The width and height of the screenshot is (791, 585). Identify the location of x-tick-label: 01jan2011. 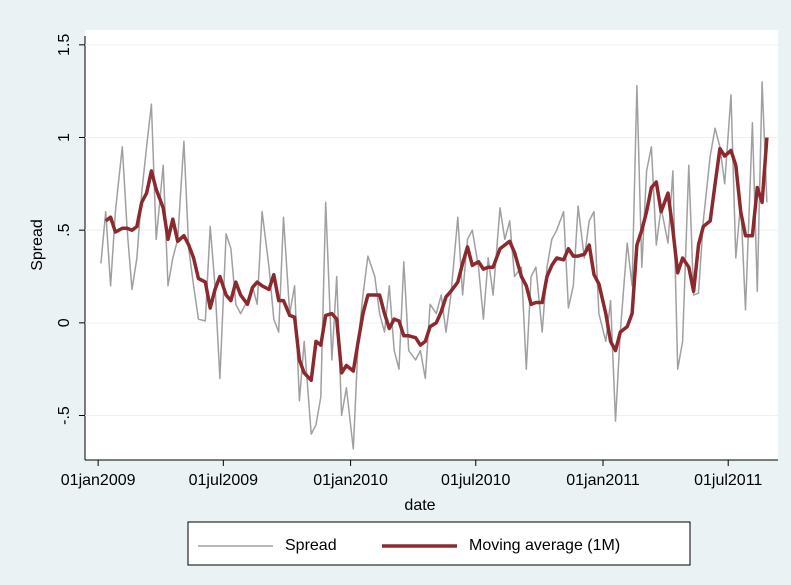
(603, 480).